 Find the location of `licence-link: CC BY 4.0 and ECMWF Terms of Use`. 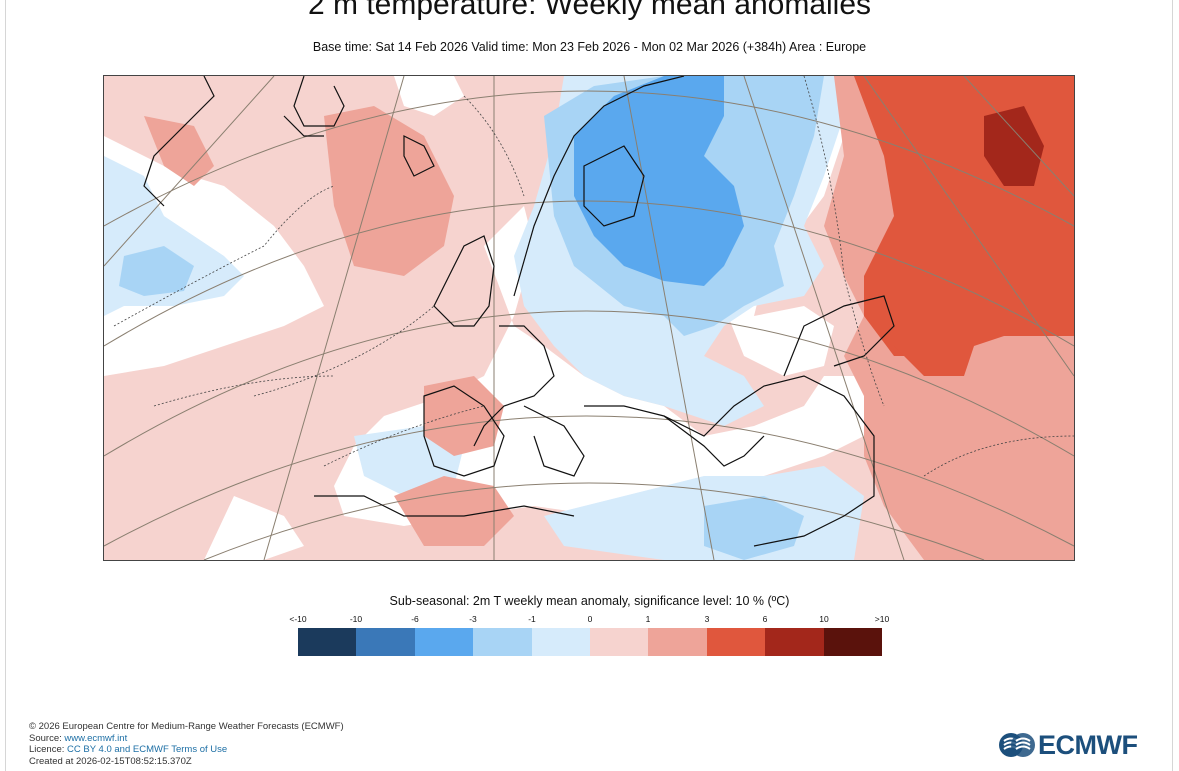

licence-link: CC BY 4.0 and ECMWF Terms of Use is located at coordinates (147, 749).